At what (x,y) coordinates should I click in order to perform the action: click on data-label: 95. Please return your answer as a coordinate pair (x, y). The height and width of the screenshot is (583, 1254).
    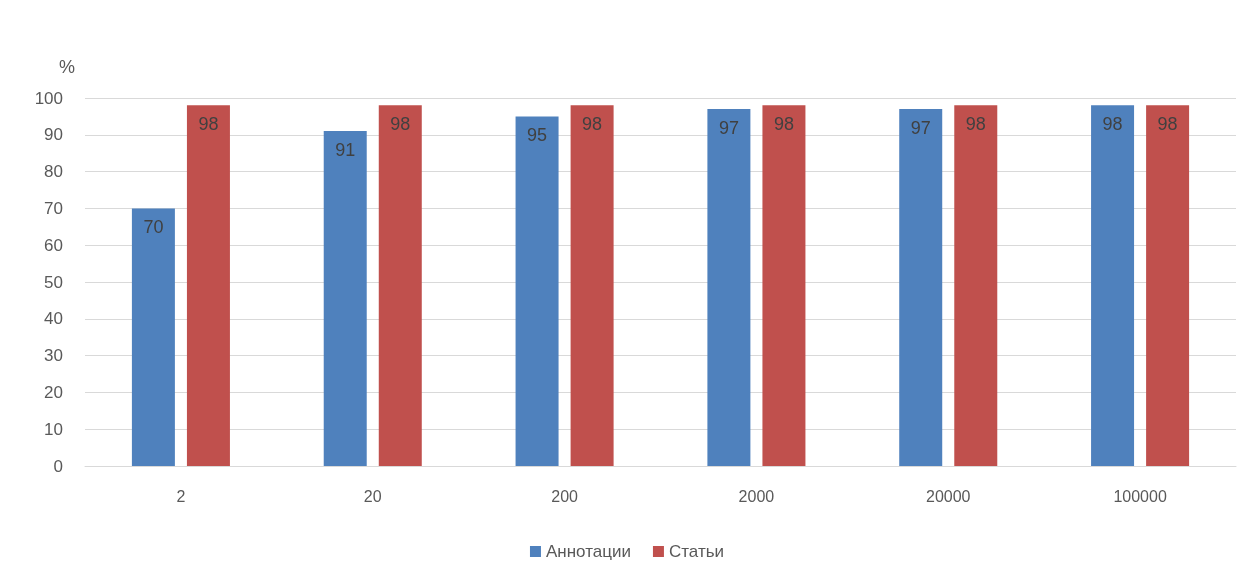
    Looking at the image, I should click on (537, 135).